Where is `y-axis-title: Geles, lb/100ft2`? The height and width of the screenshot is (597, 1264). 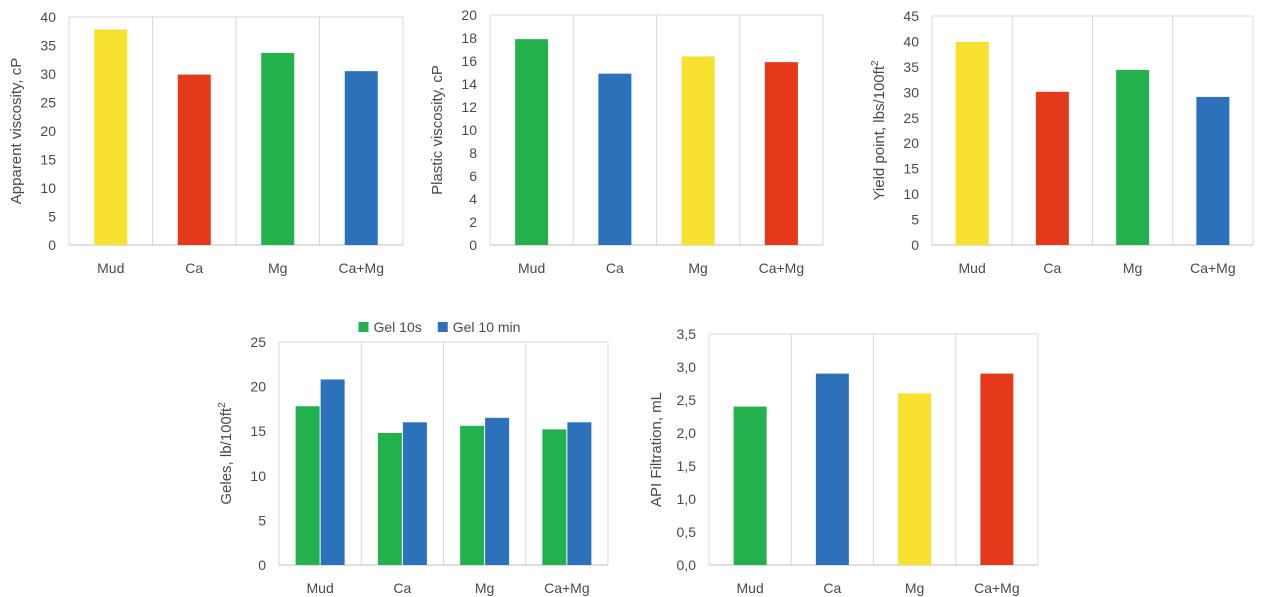 y-axis-title: Geles, lb/100ft2 is located at coordinates (226, 453).